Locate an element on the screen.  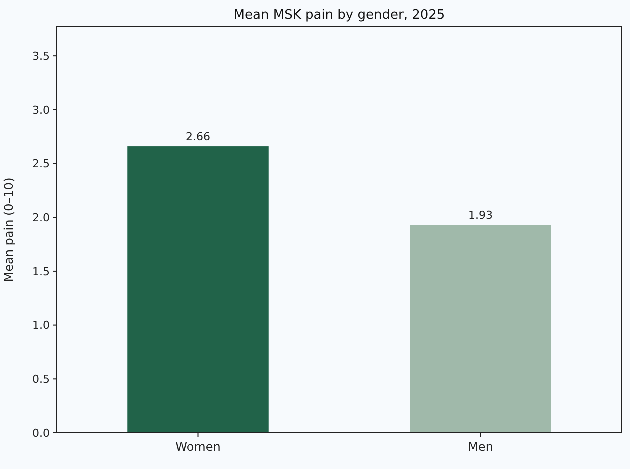
chart-title: Mean MSK pain by gender, 2025 is located at coordinates (340, 15).